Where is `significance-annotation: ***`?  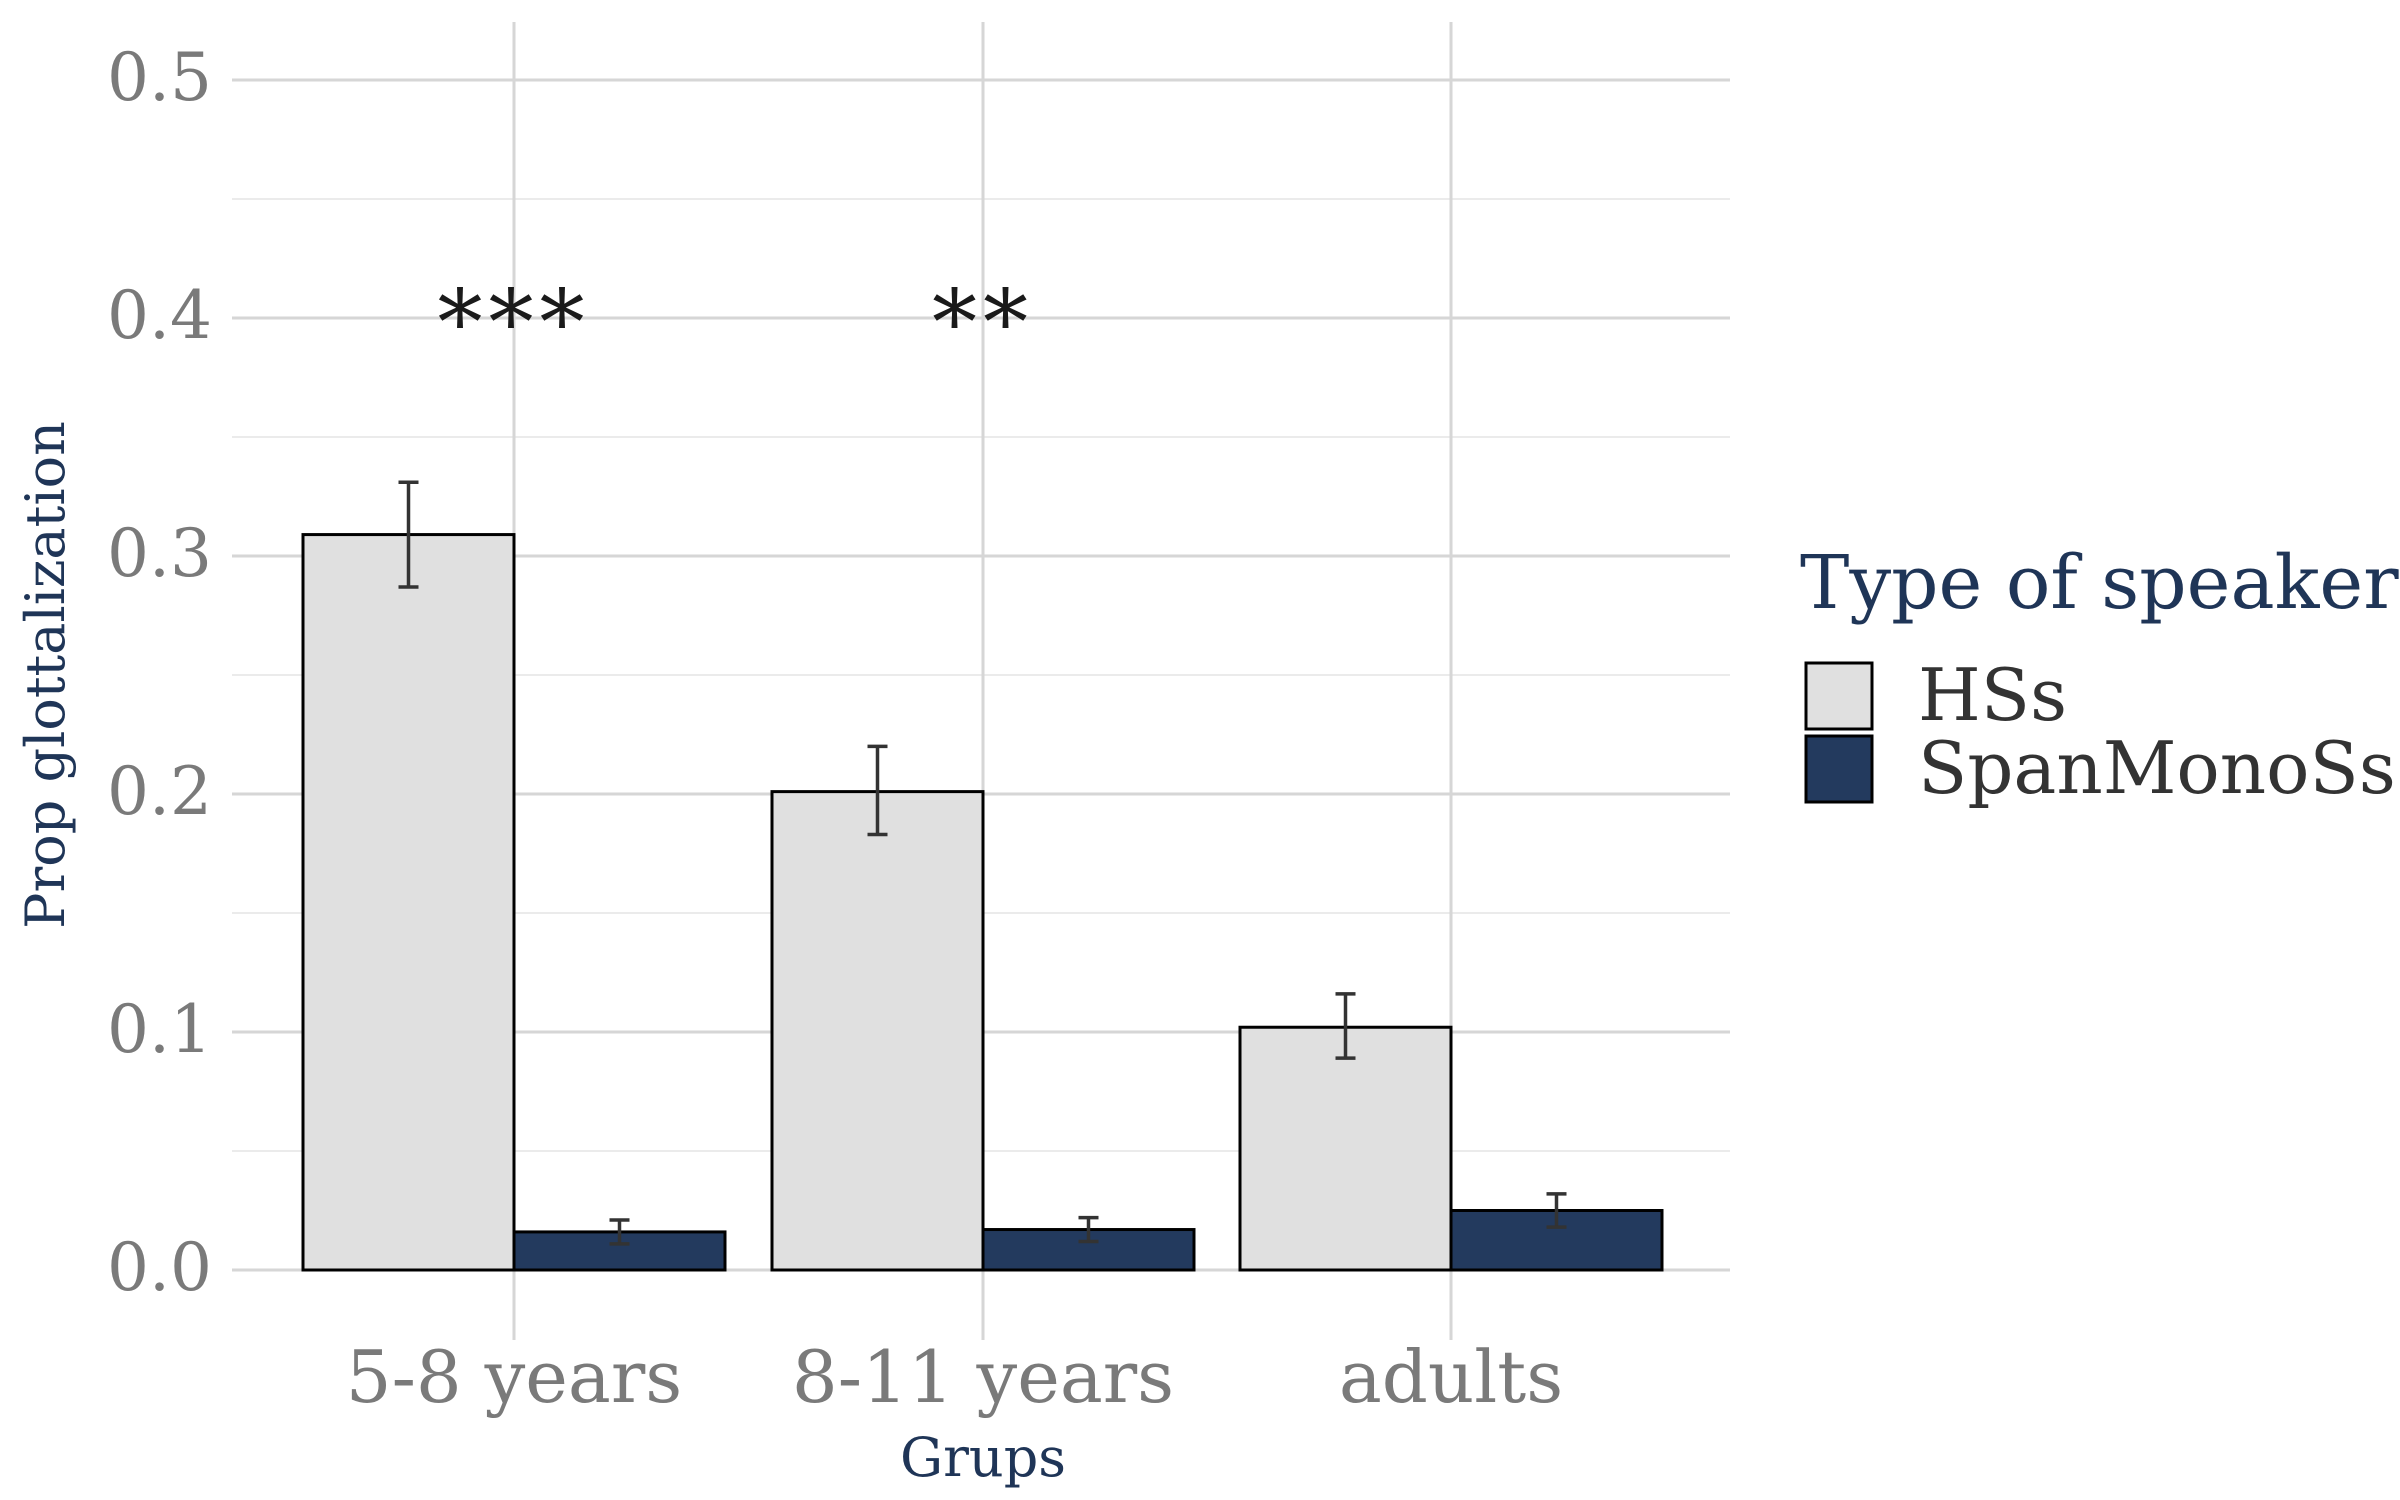
significance-annotation: *** is located at coordinates (514, 323).